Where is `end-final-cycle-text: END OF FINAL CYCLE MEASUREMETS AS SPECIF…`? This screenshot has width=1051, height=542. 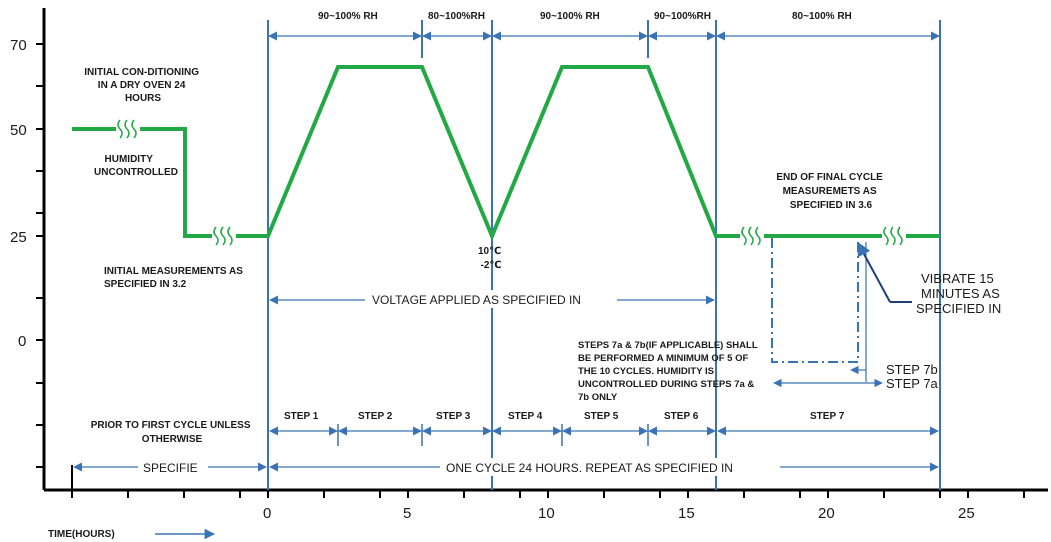 end-final-cycle-text: END OF FINAL CYCLE MEASUREMETS AS SPECIF… is located at coordinates (830, 191).